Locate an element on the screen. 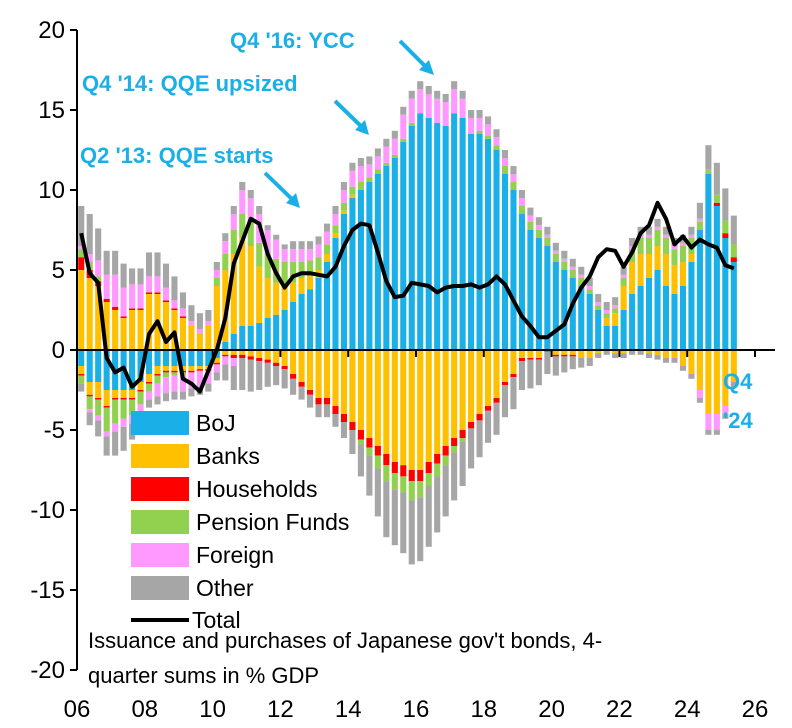  annotation-ycc: Q4 '16: YCC is located at coordinates (292, 40).